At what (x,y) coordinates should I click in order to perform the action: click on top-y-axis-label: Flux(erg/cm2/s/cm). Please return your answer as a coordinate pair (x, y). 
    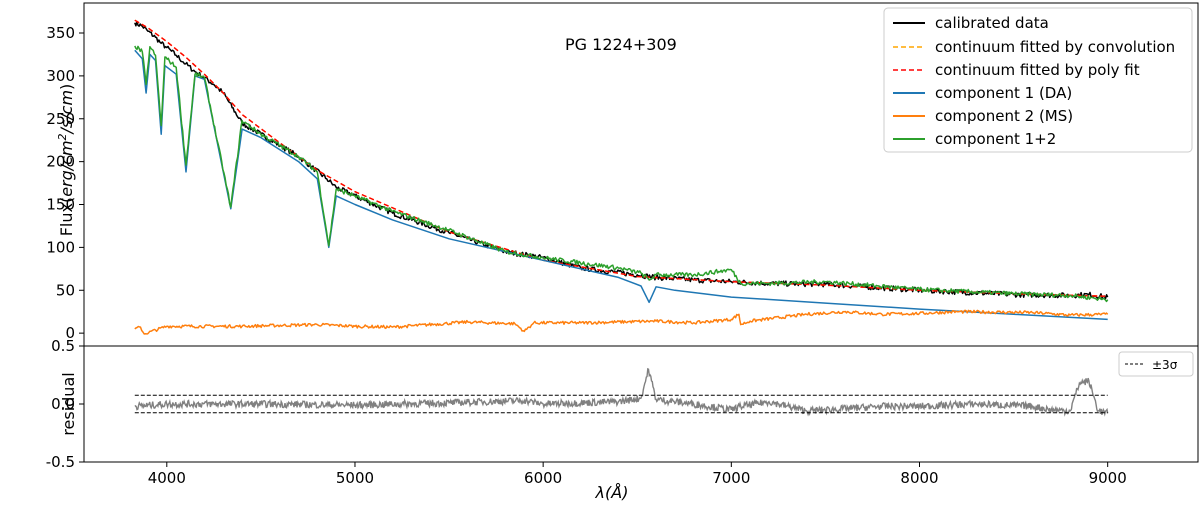
    Looking at the image, I should click on (66, 160).